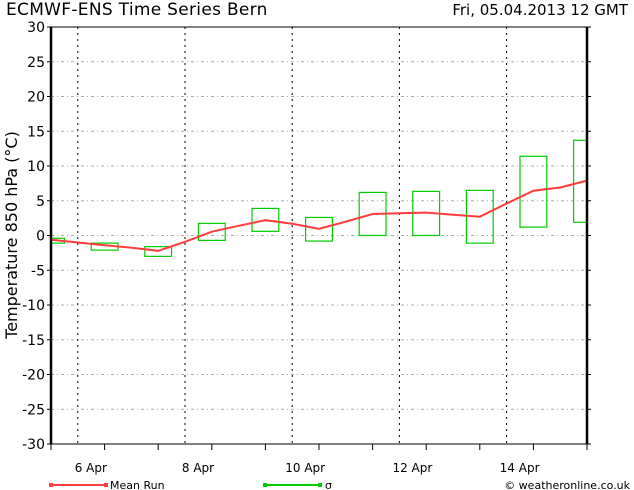 Image resolution: width=634 pixels, height=490 pixels. Describe the element at coordinates (11, 235) in the screenshot. I see `y-axis-label: Temperature 850 hPa (°C)` at that location.